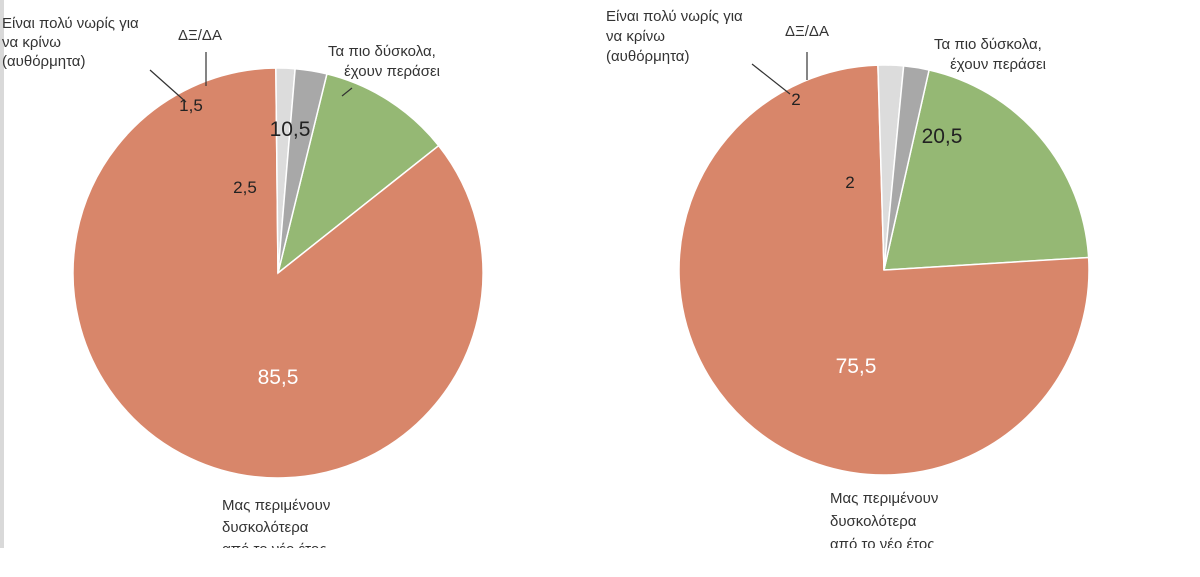 The width and height of the screenshot is (1200, 577). Describe the element at coordinates (2, 288) in the screenshot. I see `left-edge-divider` at that location.